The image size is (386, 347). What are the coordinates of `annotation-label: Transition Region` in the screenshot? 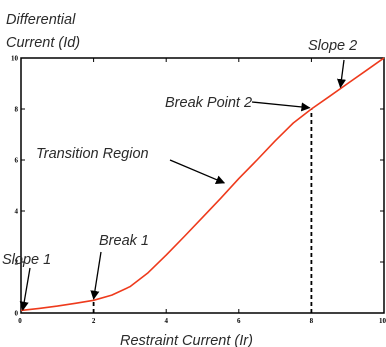 It's located at (92, 154).